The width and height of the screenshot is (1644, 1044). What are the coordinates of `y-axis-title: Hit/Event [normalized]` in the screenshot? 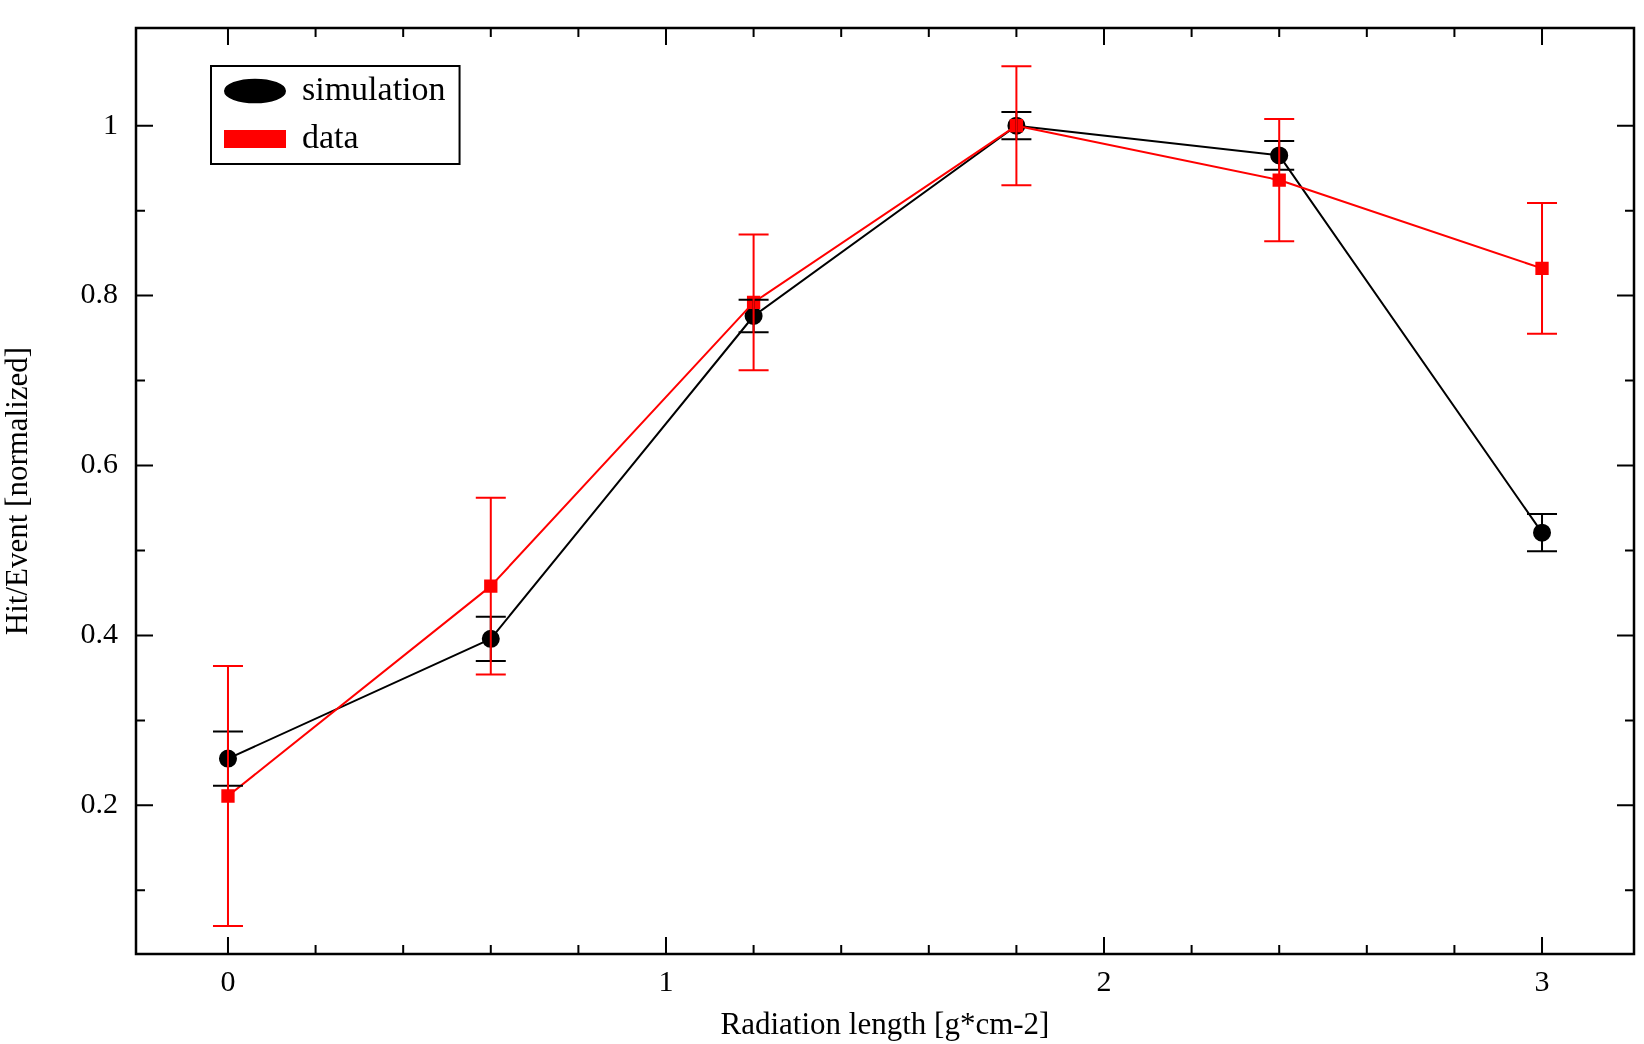 It's located at (17, 491).